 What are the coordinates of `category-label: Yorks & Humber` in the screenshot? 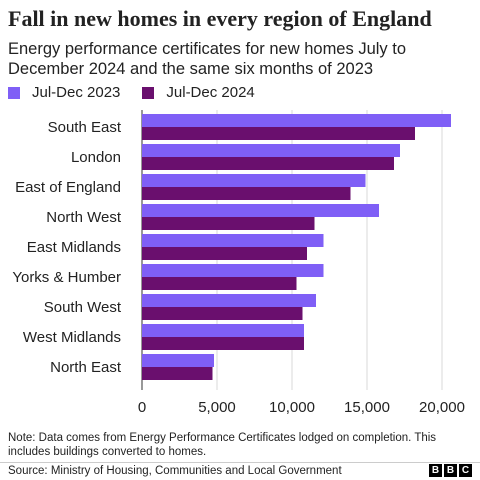 It's located at (66, 277).